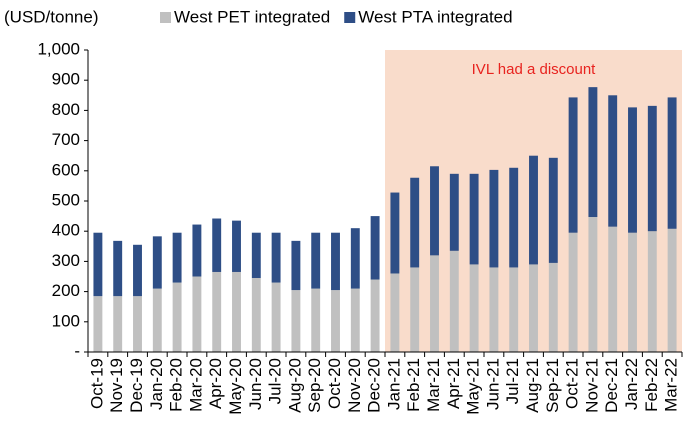 The image size is (690, 447). I want to click on y-tick-label: 100, so click(66, 320).